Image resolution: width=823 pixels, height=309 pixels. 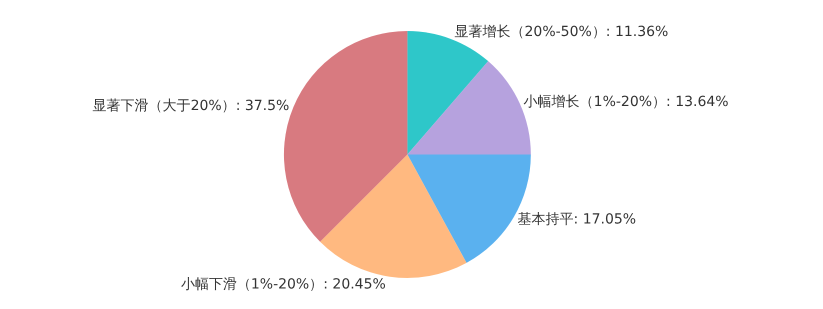 I want to click on slice-label: 显著增长（20%-50%）: 11.36%, so click(x=561, y=32).